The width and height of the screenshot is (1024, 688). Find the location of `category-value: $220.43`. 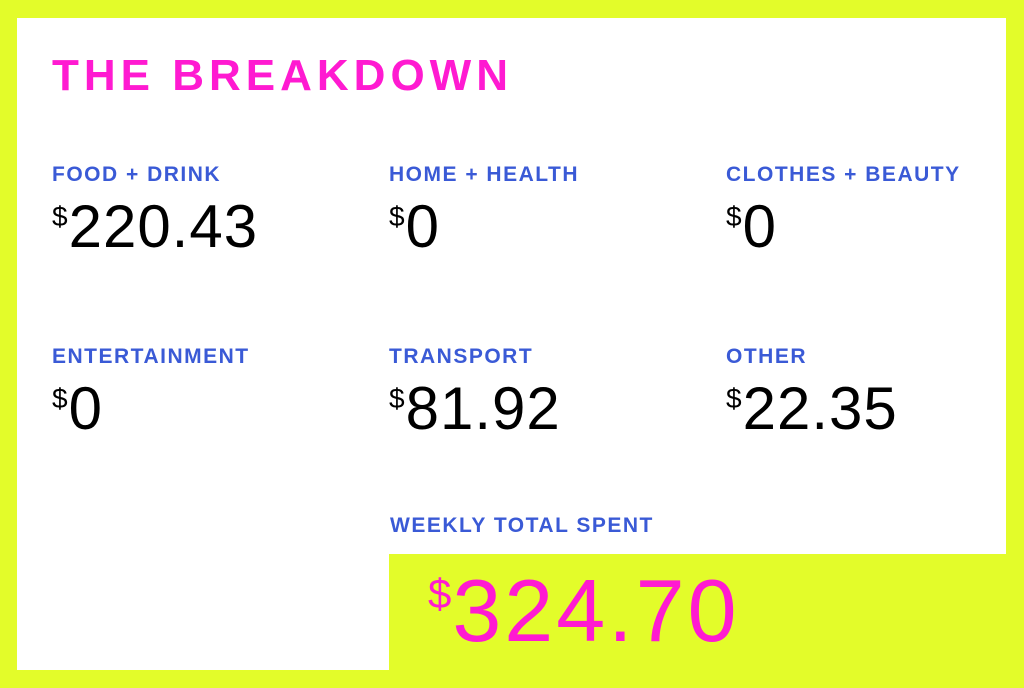

category-value: $220.43 is located at coordinates (202, 227).